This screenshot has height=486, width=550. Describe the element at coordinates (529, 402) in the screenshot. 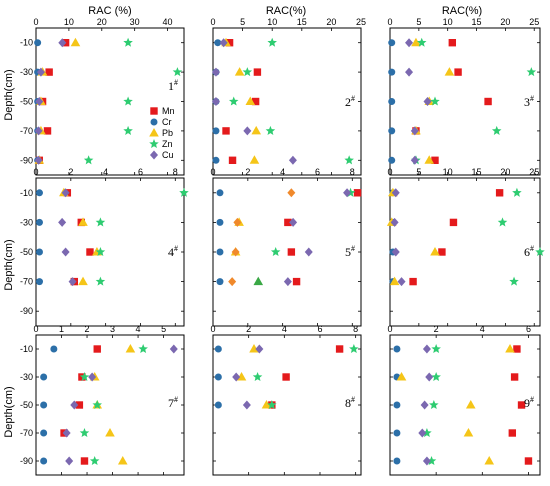

I see `panel-label: 9#` at that location.